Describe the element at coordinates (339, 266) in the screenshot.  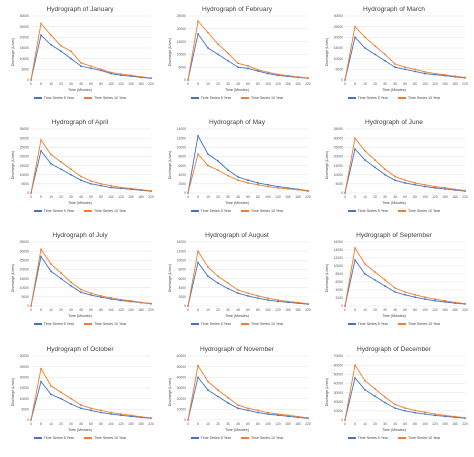
I see `y-tick-label: 10000` at that location.